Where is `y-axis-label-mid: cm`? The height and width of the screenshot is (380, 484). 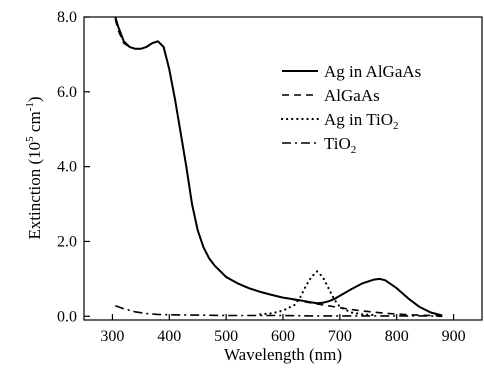
y-axis-label-mid: cm is located at coordinates (34, 123).